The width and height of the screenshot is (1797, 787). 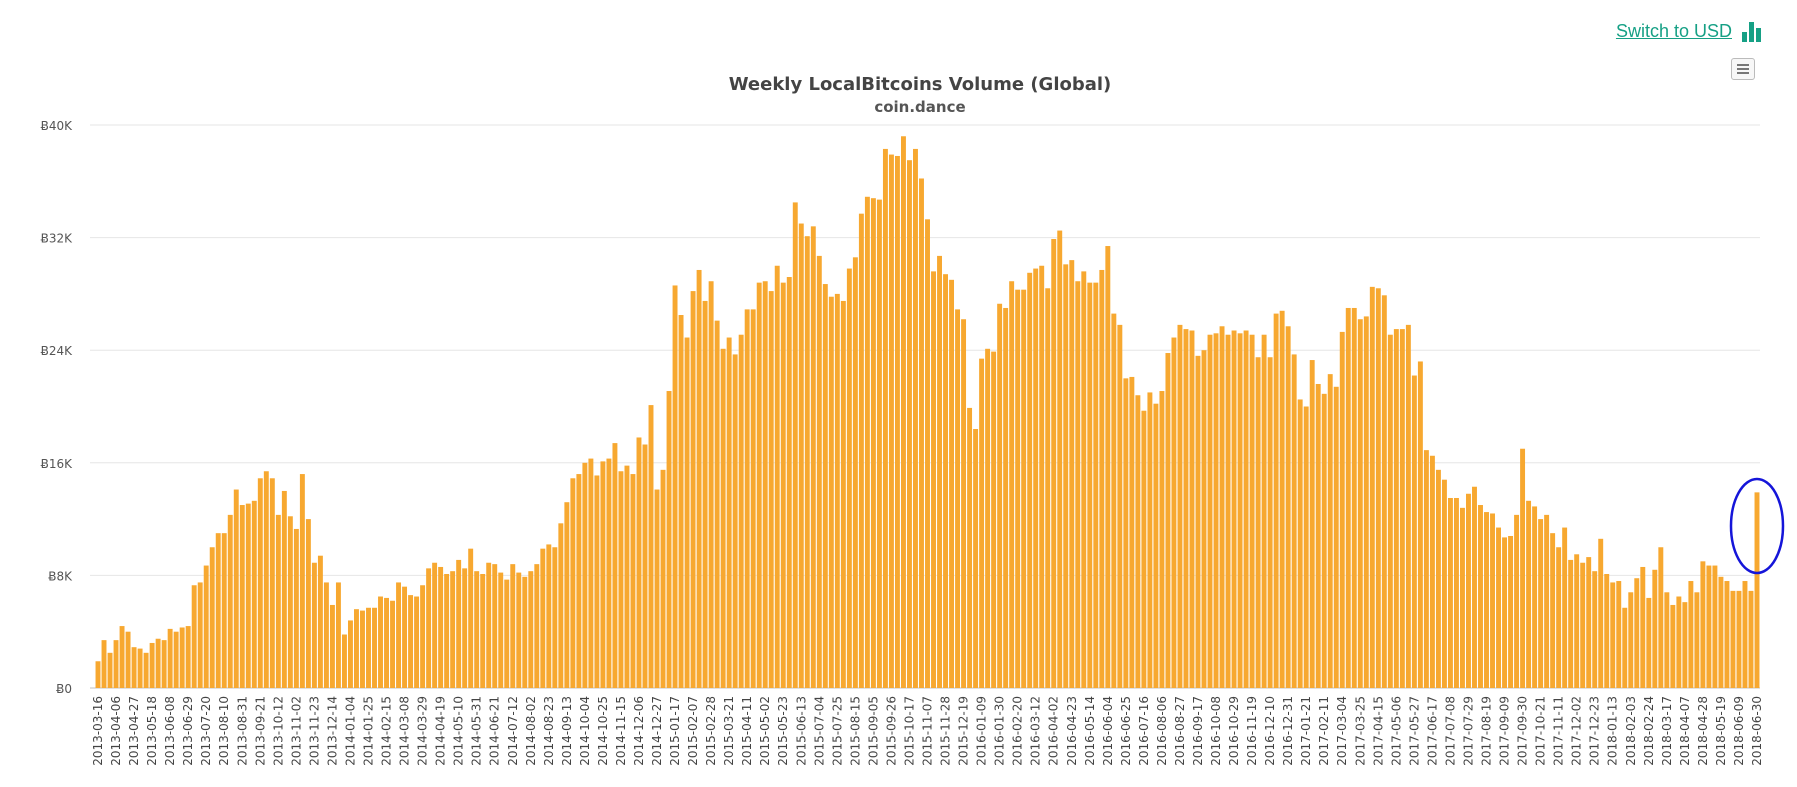 I want to click on switch-to-usd-link: Switch to USD, so click(x=1688, y=31).